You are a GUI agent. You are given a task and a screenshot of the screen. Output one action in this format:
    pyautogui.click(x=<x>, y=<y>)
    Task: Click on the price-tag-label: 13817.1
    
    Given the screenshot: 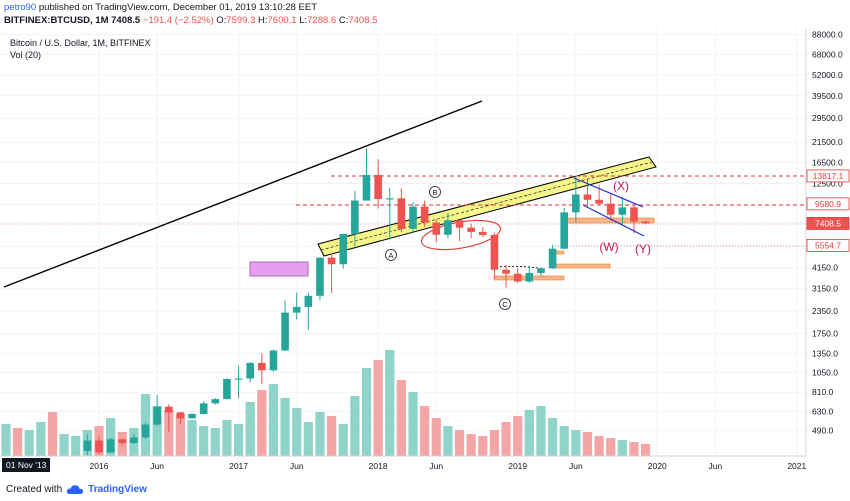 What is the action you would take?
    pyautogui.click(x=828, y=176)
    